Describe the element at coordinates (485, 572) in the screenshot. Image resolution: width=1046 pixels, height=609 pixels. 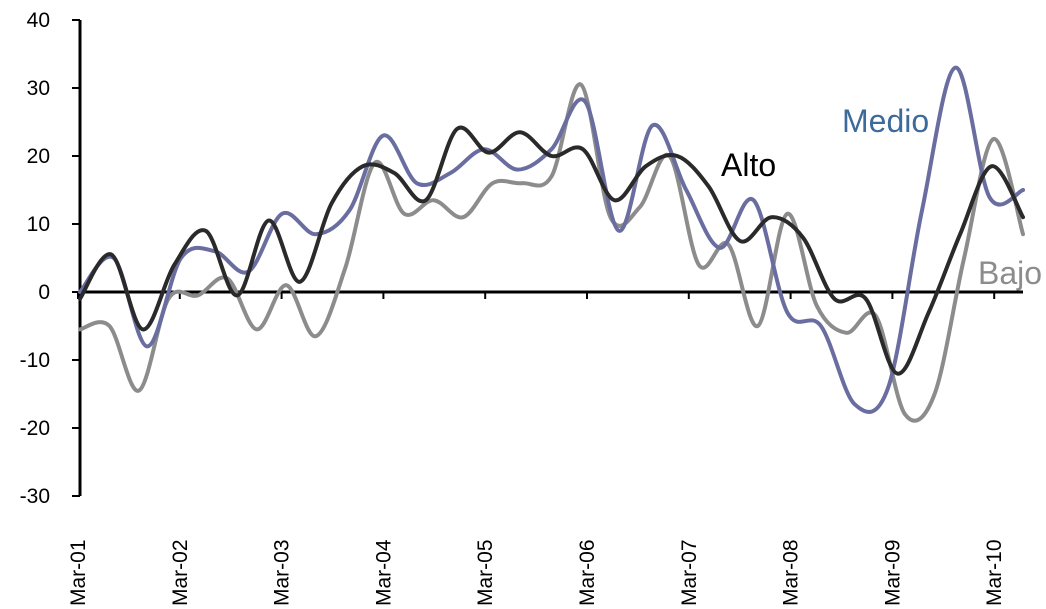
I see `x-tick-label: Mar-05` at that location.